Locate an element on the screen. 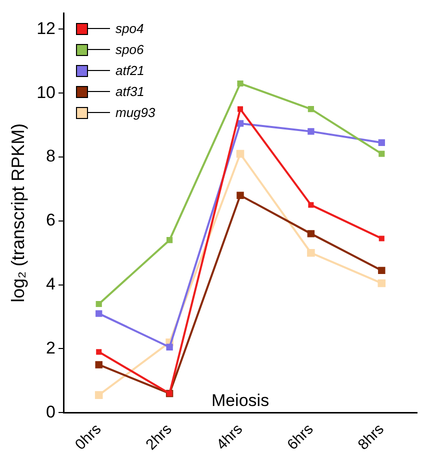 The height and width of the screenshot is (461, 429). y-tick-label: 4 is located at coordinates (51, 284).